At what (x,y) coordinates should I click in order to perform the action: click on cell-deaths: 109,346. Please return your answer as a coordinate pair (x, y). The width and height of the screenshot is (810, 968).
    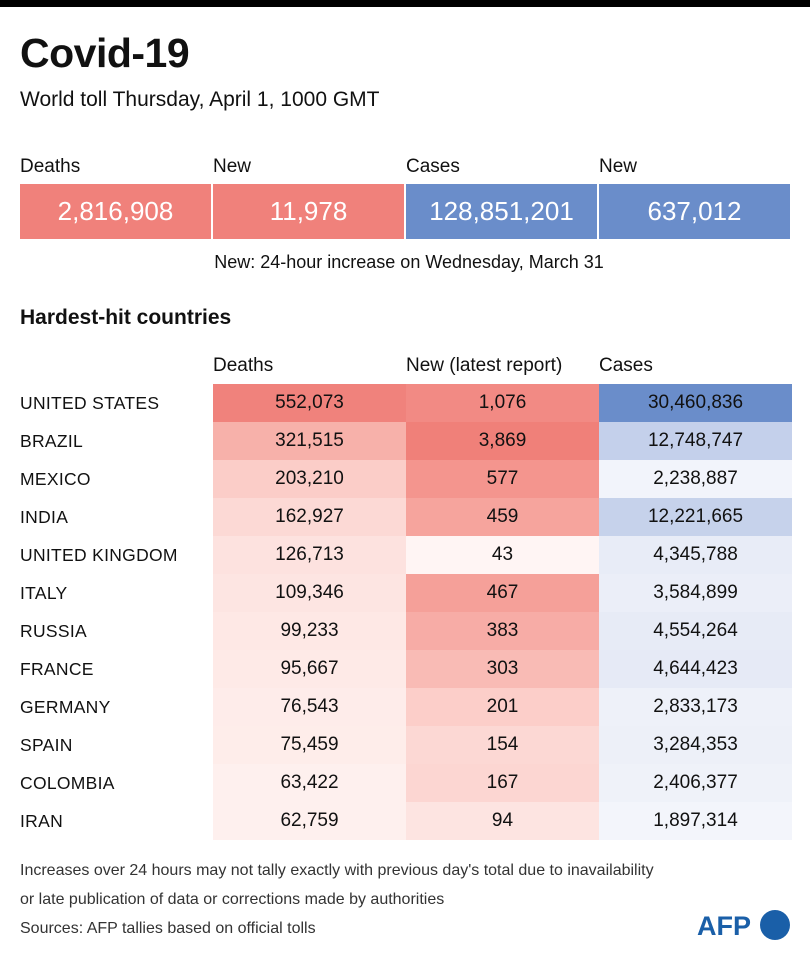
    Looking at the image, I should click on (309, 593).